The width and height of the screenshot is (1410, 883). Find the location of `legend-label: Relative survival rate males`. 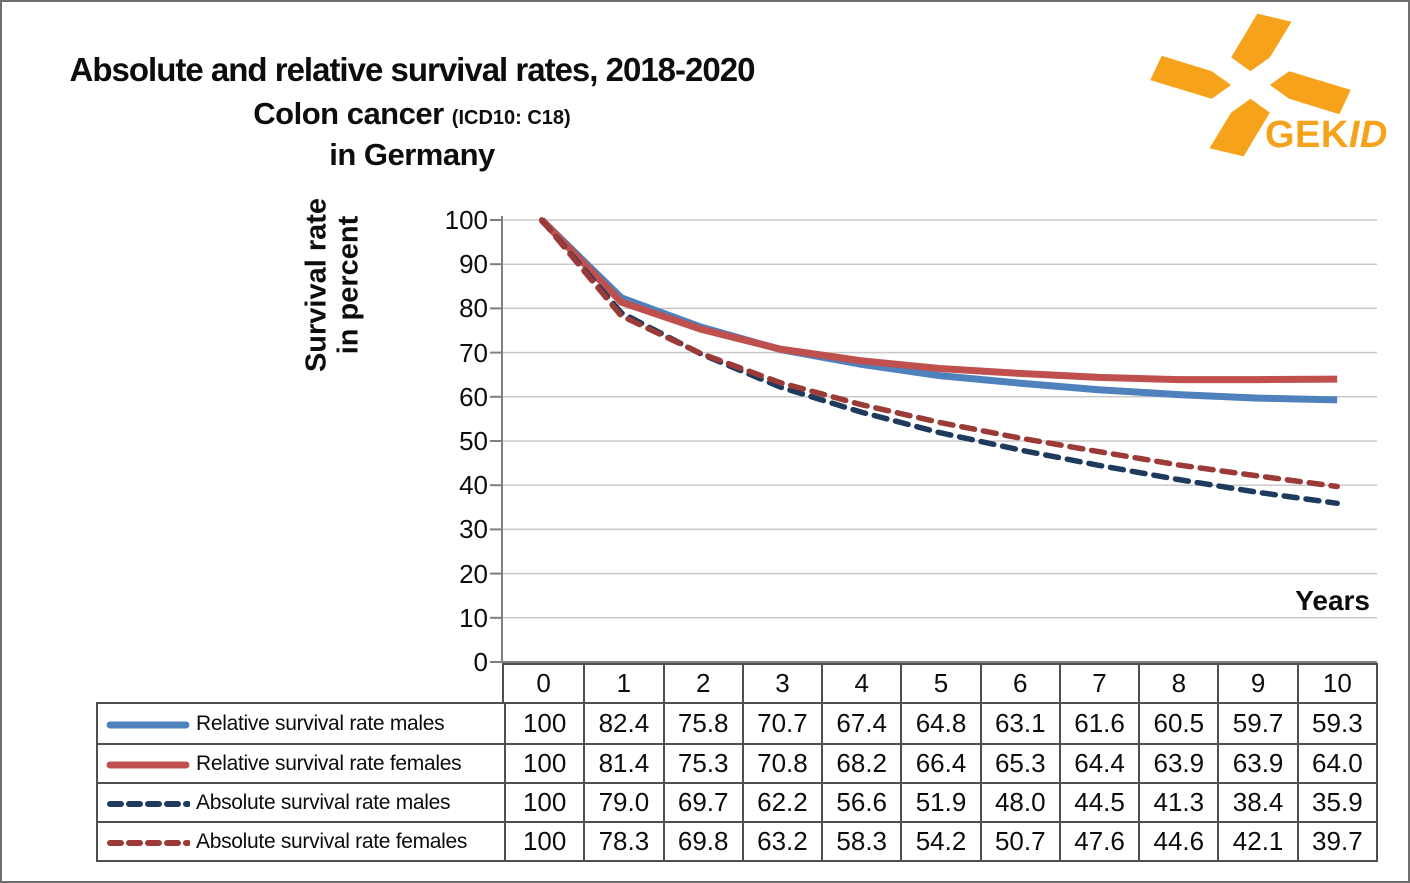

legend-label: Relative survival rate males is located at coordinates (320, 723).